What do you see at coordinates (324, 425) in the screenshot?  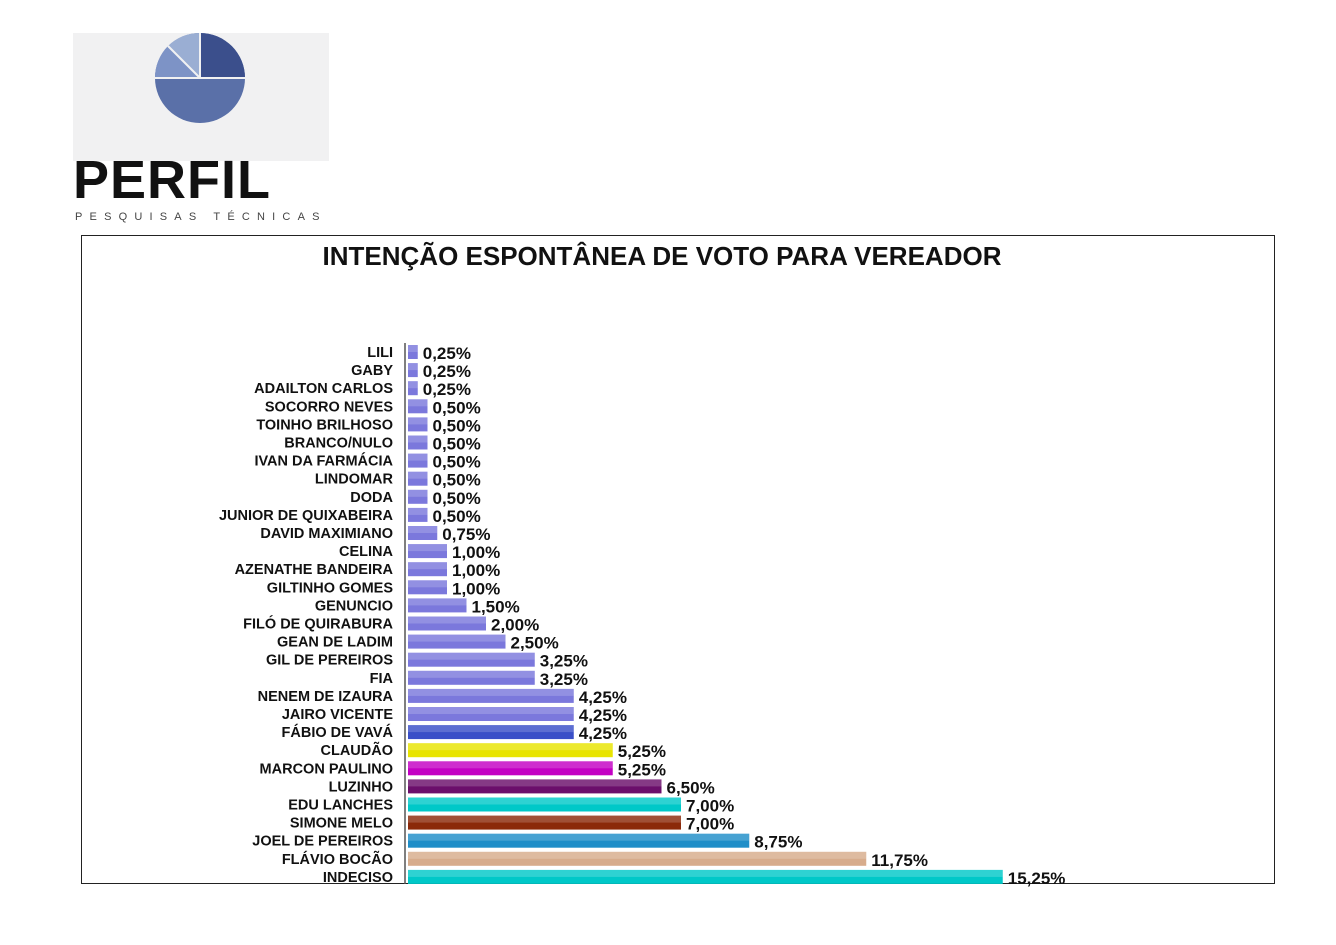 I see `category-label: TOINHO BRILHOSO` at bounding box center [324, 425].